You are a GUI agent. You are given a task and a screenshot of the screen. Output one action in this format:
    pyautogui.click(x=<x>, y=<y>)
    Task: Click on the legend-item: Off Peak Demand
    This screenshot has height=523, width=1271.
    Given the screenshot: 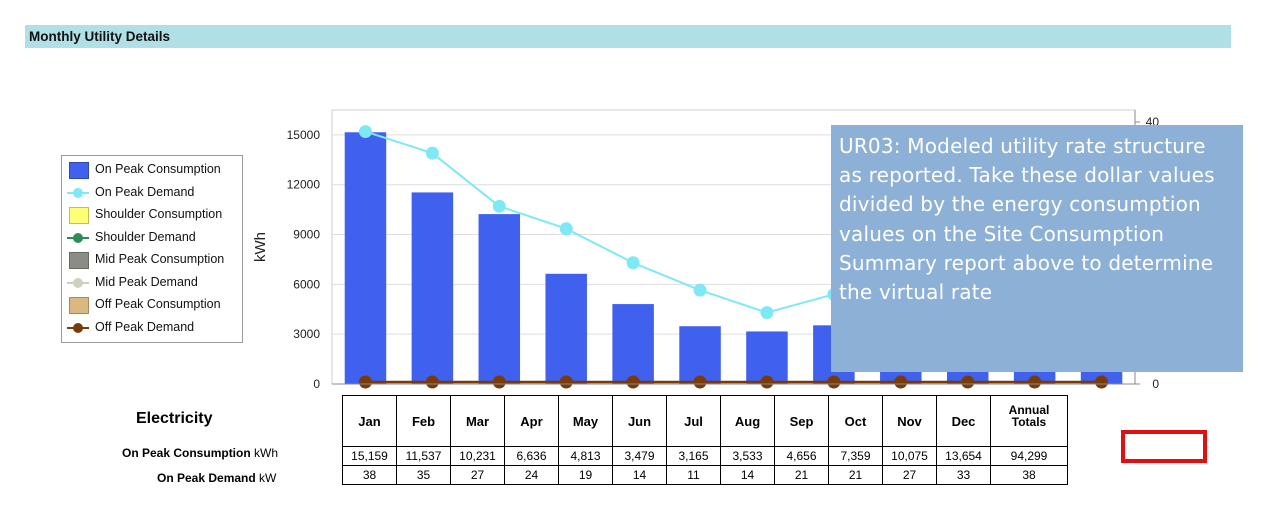 What is the action you would take?
    pyautogui.click(x=152, y=328)
    